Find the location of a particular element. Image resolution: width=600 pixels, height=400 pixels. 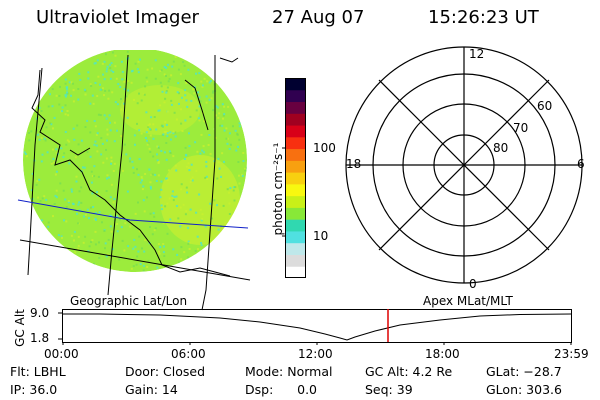

gc-alt-status: GC Alt: 4.2 Re is located at coordinates (409, 371).